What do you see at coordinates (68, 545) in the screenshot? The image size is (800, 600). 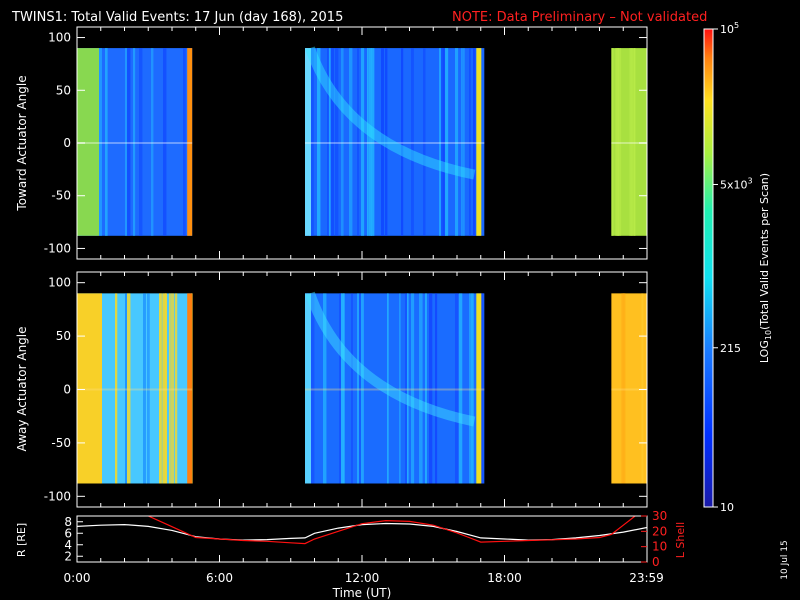 I see `orbit-y-tick-label: 4` at bounding box center [68, 545].